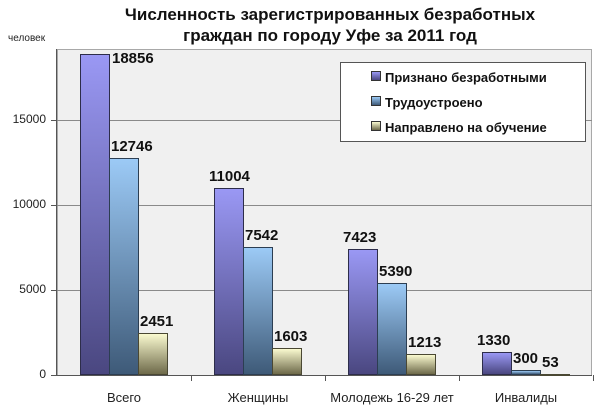 This screenshot has width=600, height=410. What do you see at coordinates (427, 102) in the screenshot?
I see `legend-item-employed: Трудоустроено` at bounding box center [427, 102].